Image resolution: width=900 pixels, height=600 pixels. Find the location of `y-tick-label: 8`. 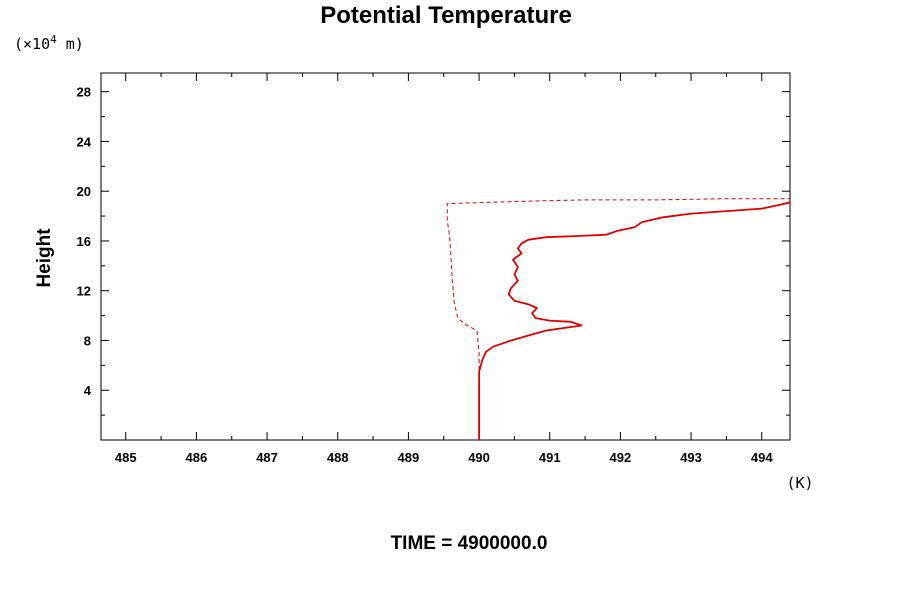

y-tick-label: 8 is located at coordinates (87, 340).